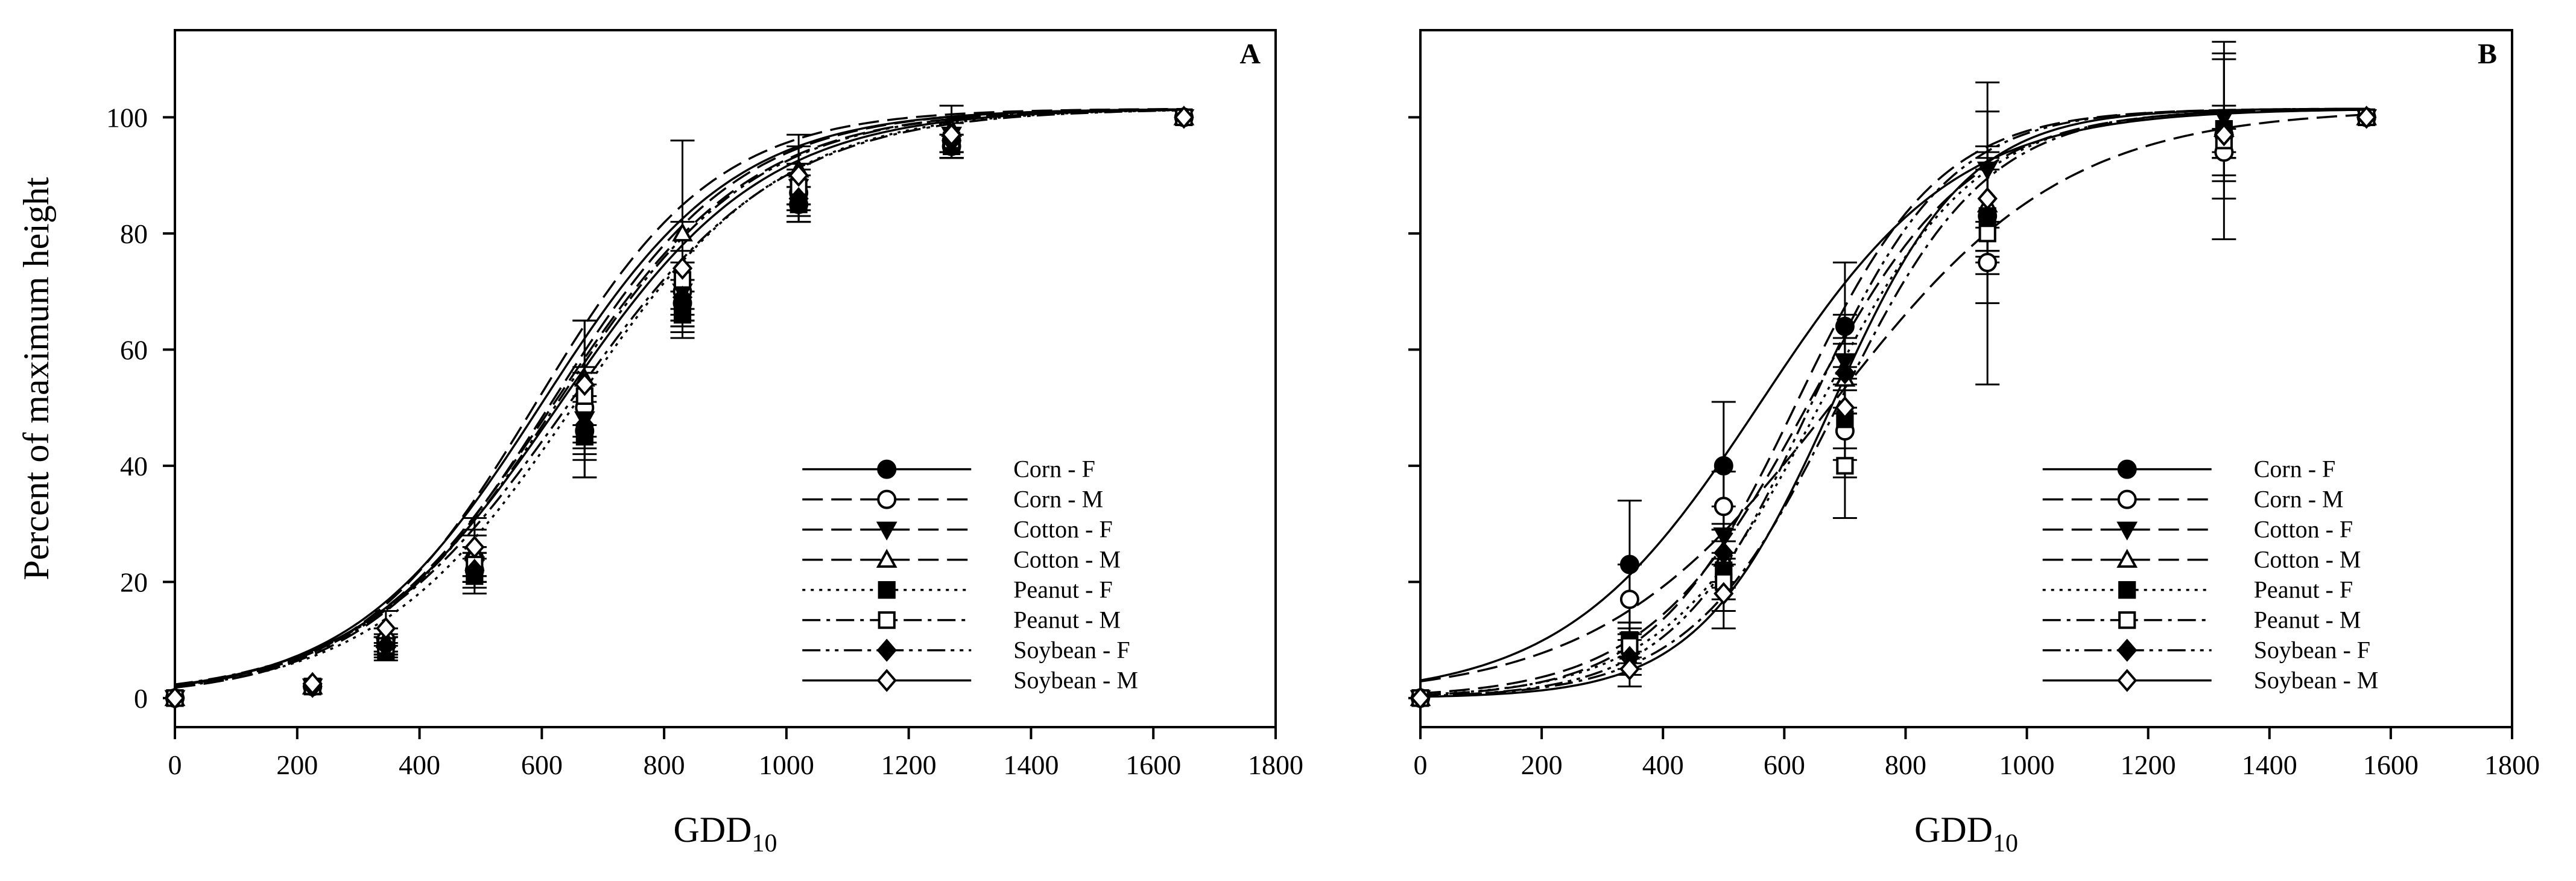 The image size is (2576, 881). What do you see at coordinates (2127, 558) in the screenshot?
I see `panel-b-legend-marker-cotton-m` at bounding box center [2127, 558].